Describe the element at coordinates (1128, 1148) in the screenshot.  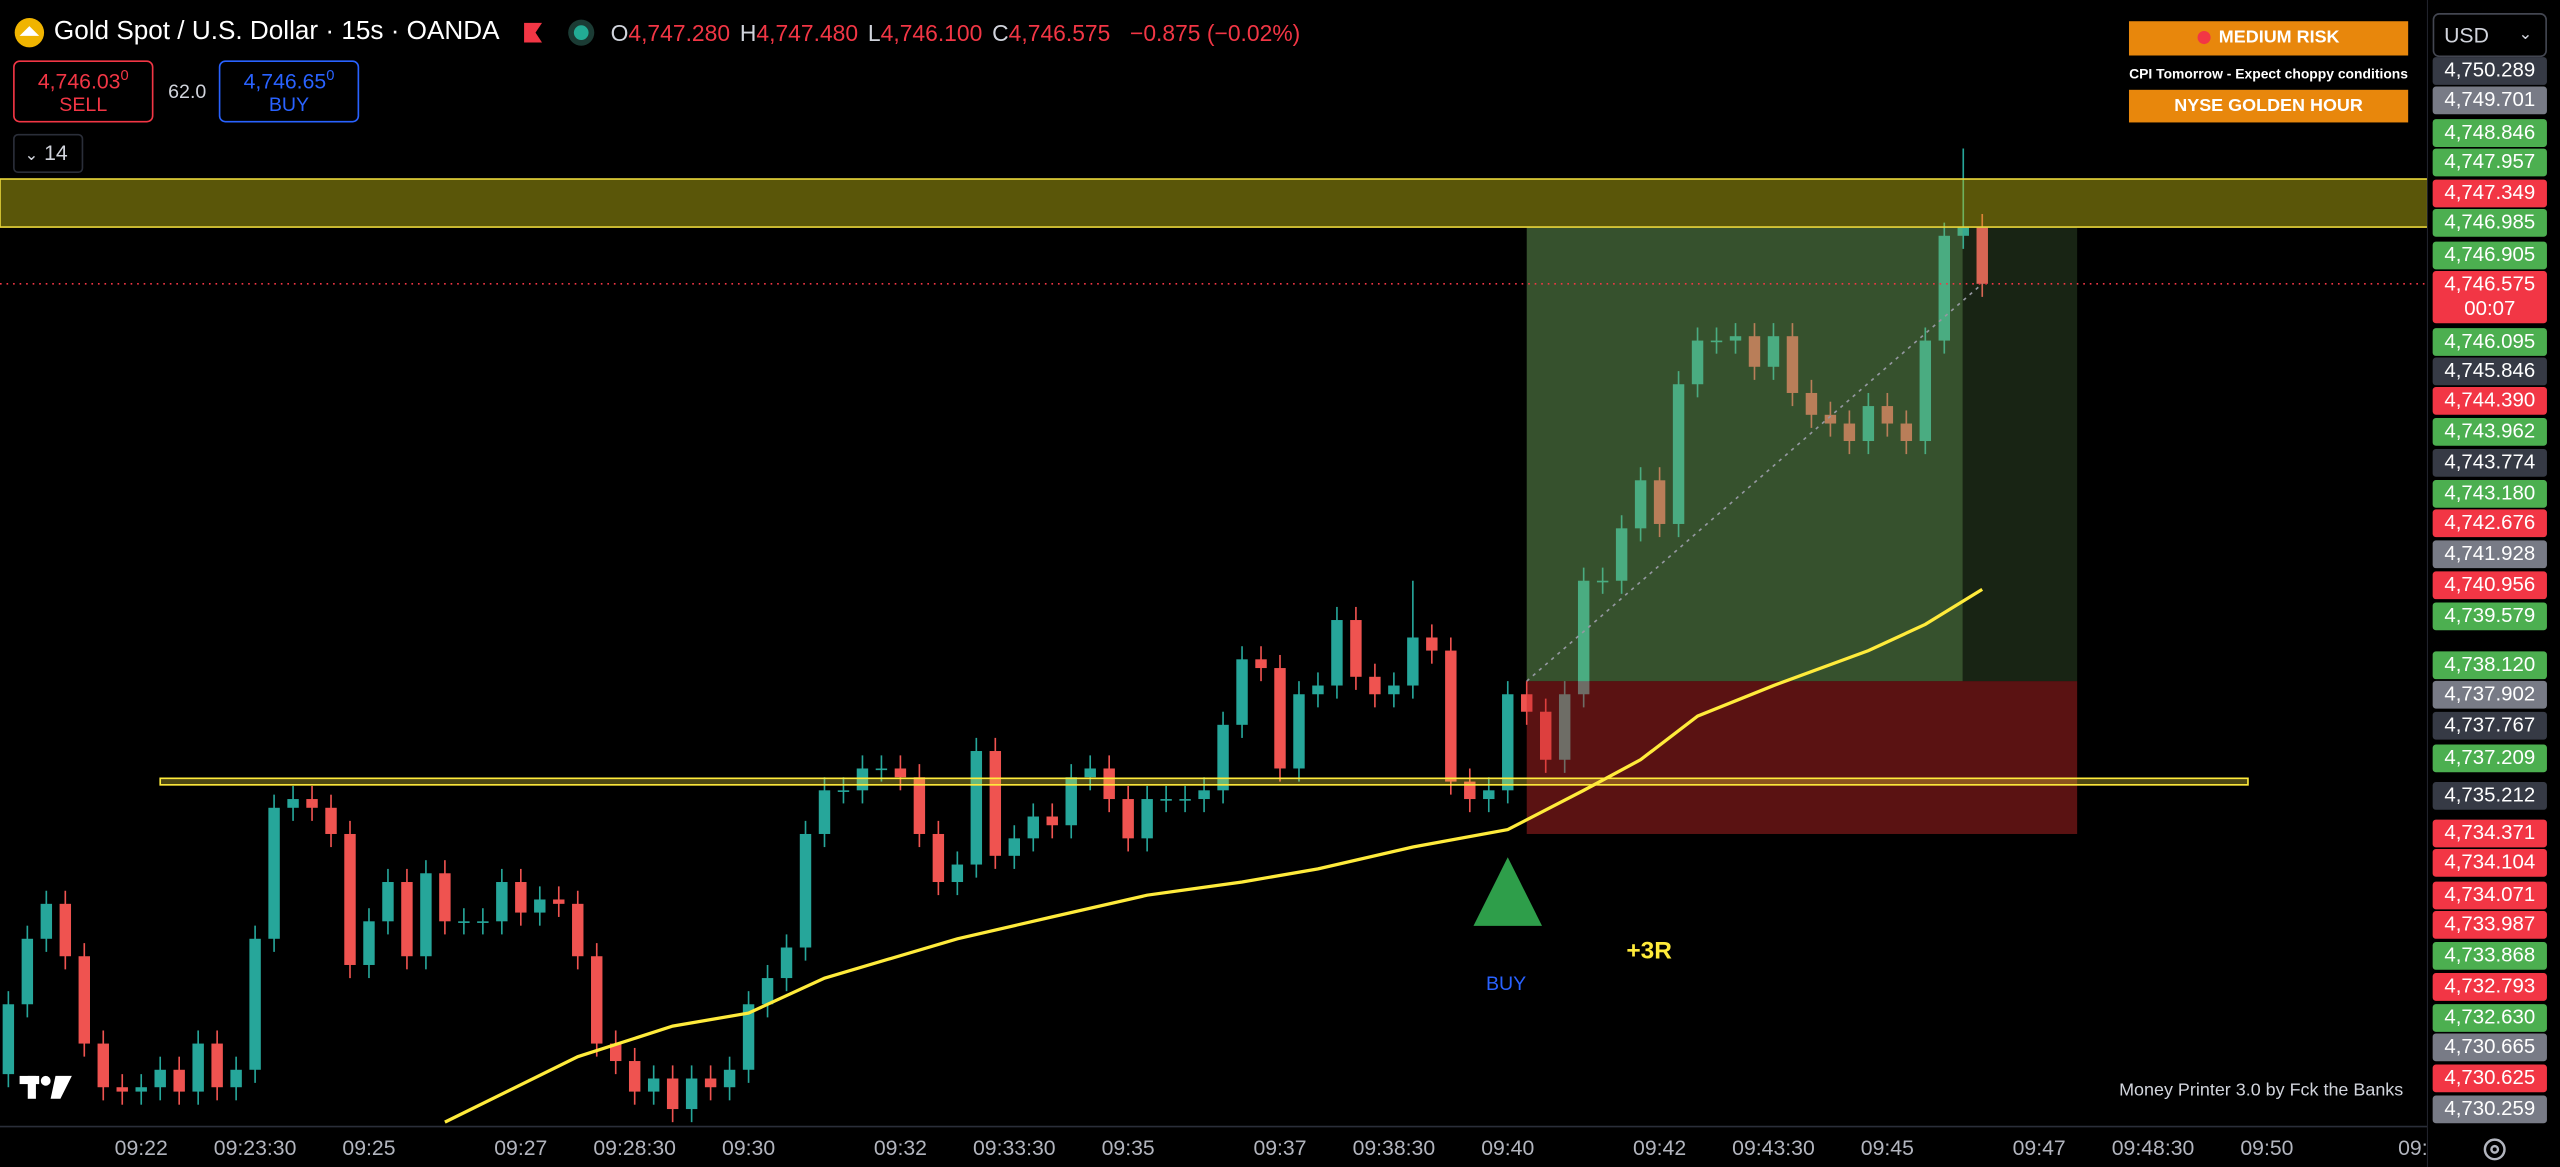
I see `x-tick-label: 09:35` at that location.